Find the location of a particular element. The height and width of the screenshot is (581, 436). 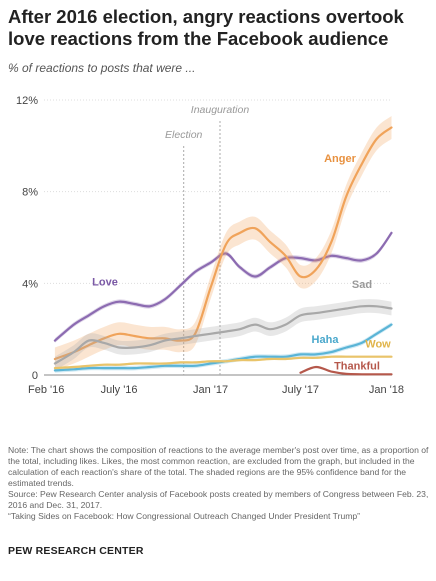

y-tick-label: 0 is located at coordinates (35, 376).